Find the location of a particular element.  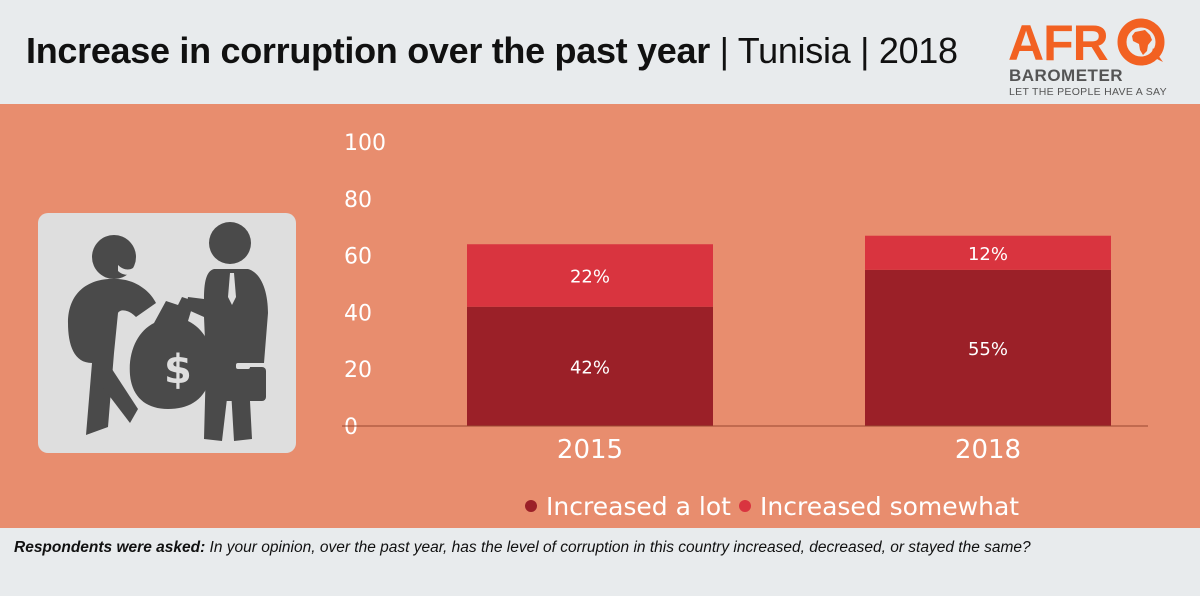

data-label: 55% is located at coordinates (988, 349).